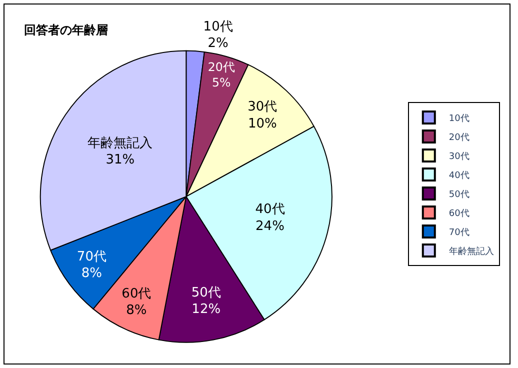 The width and height of the screenshot is (518, 368). I want to click on slice-label: 年齢無記入, so click(120, 143).